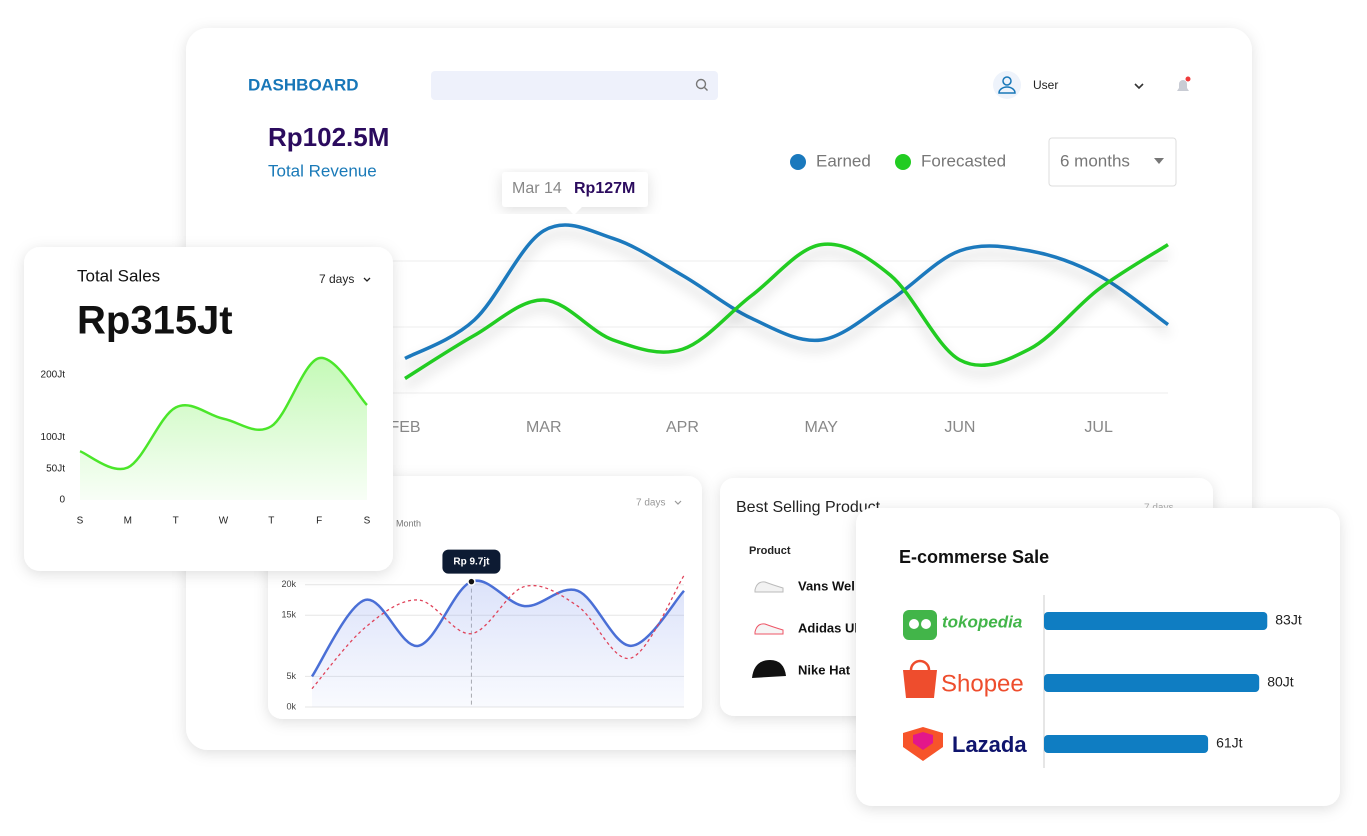 This screenshot has width=1367, height=836. I want to click on period-dropdown, so click(1112, 162).